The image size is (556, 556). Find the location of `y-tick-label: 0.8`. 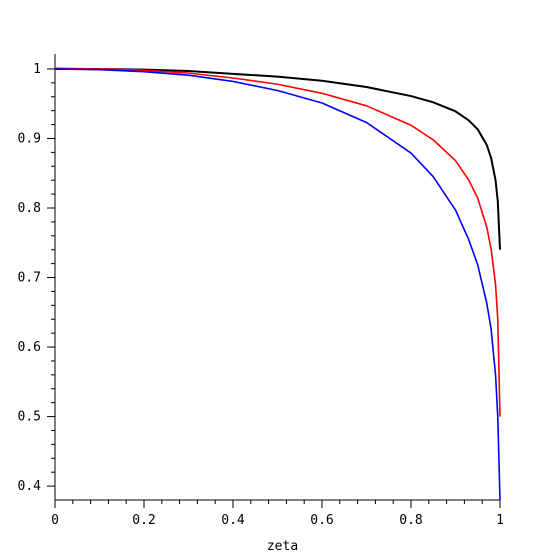

y-tick-label: 0.8 is located at coordinates (29, 208).